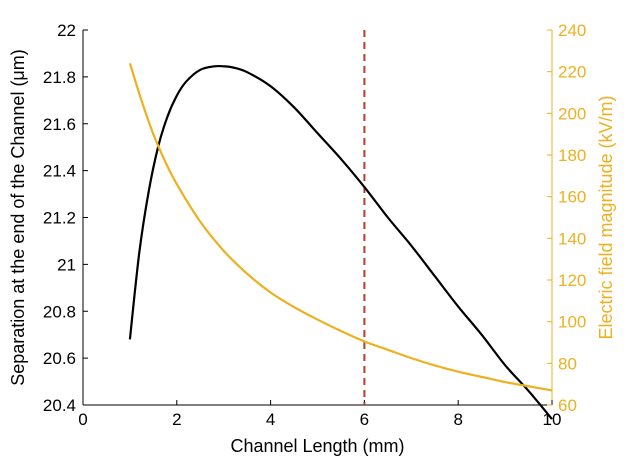  I want to click on left-y-ticks: 20.4 20.6 20.8 21 21.2 21.4 21.6 21.8 22, so click(65, 218).